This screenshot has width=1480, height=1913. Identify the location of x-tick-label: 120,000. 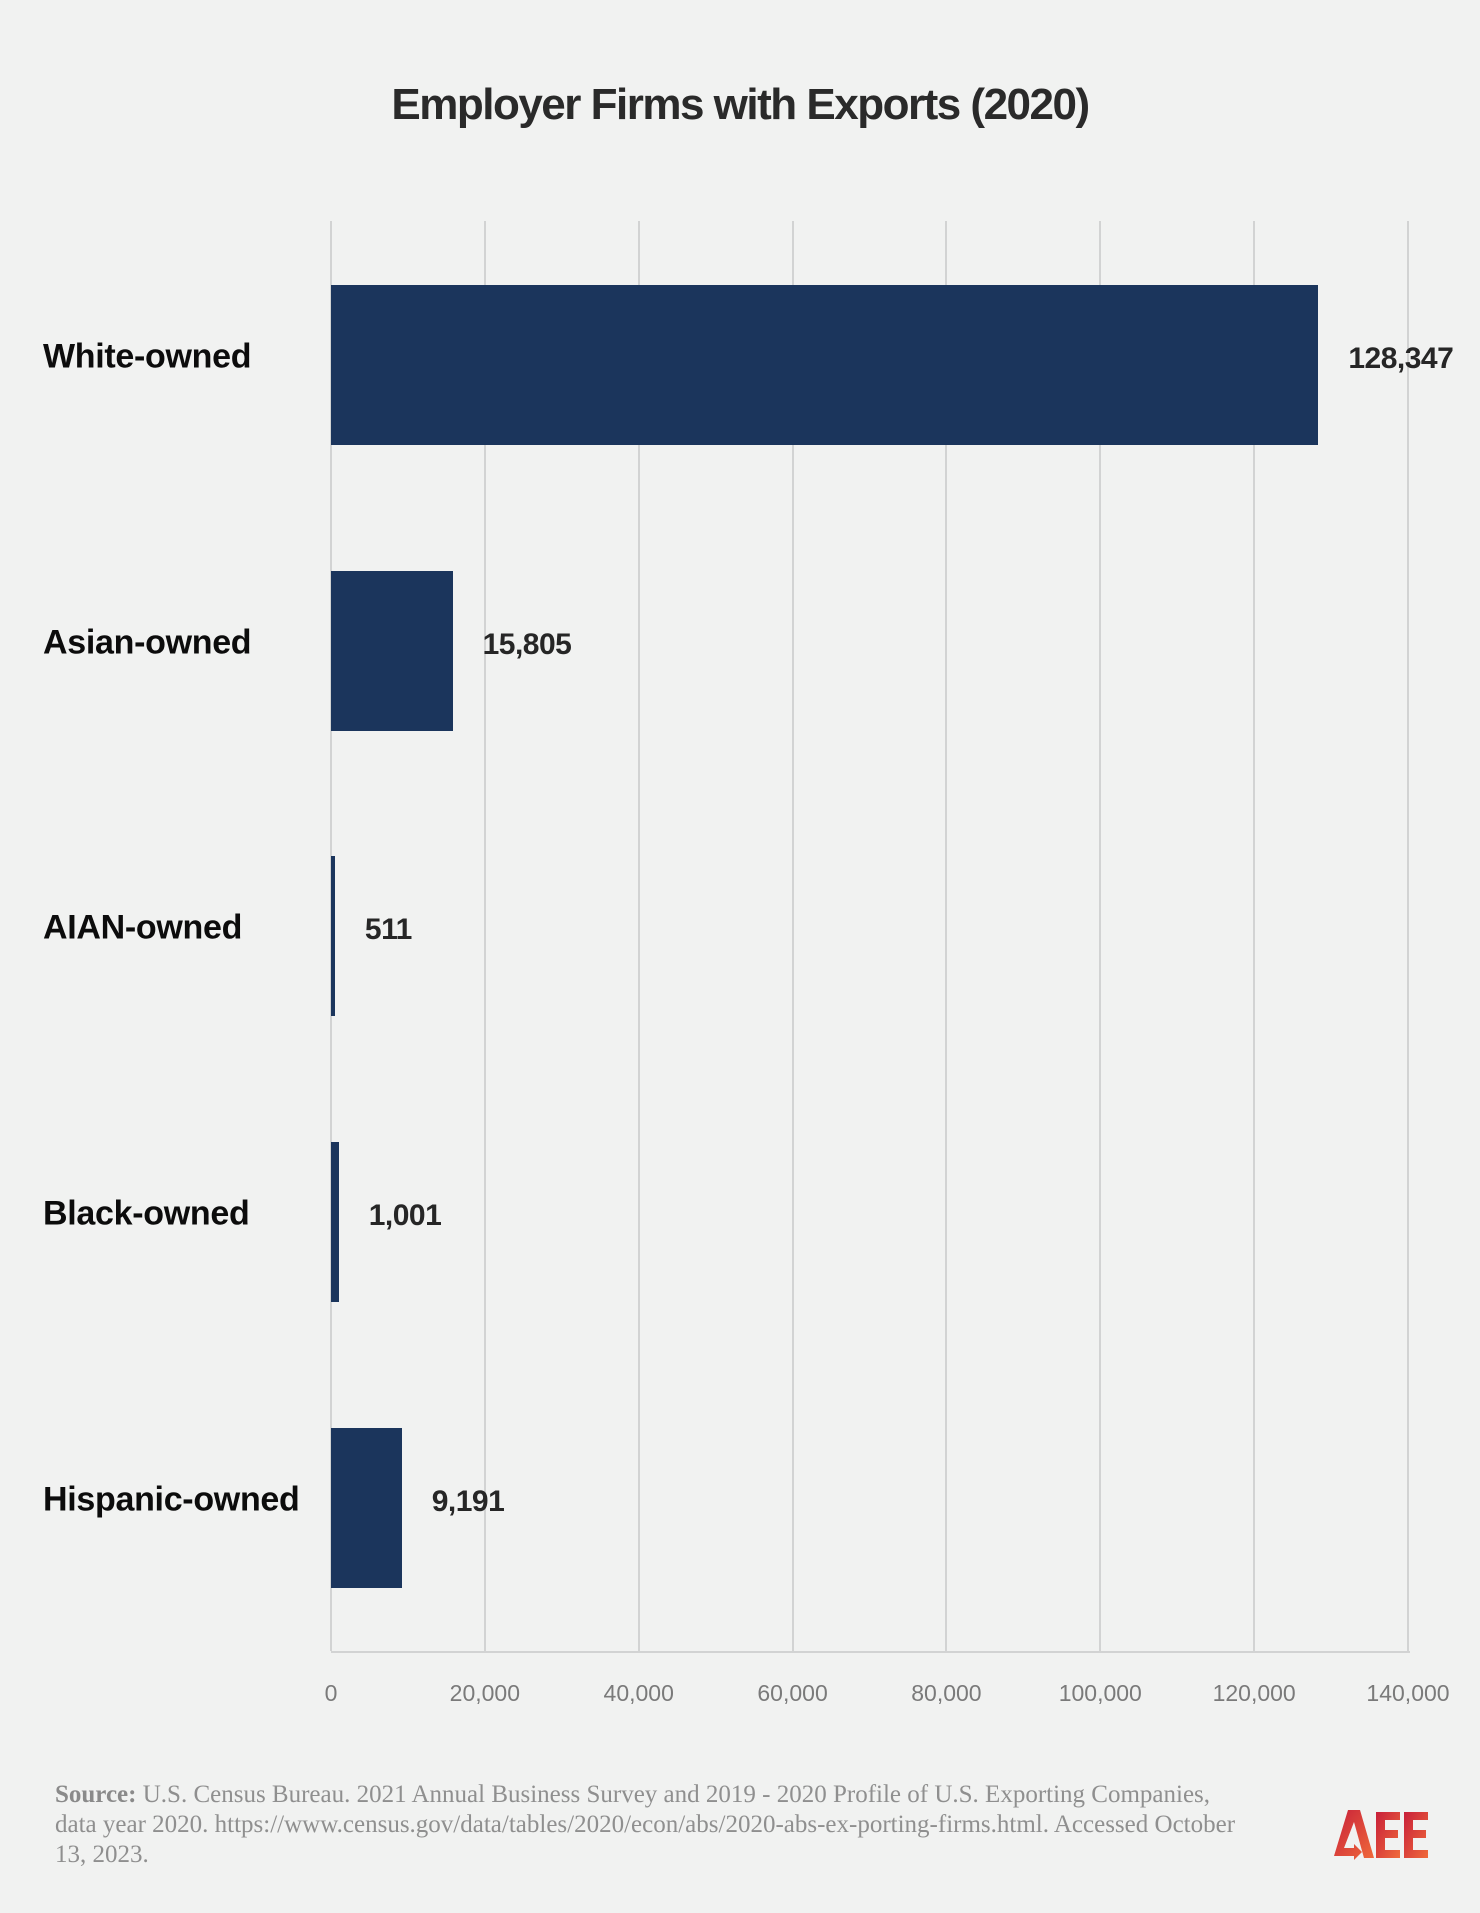
(1254, 1693).